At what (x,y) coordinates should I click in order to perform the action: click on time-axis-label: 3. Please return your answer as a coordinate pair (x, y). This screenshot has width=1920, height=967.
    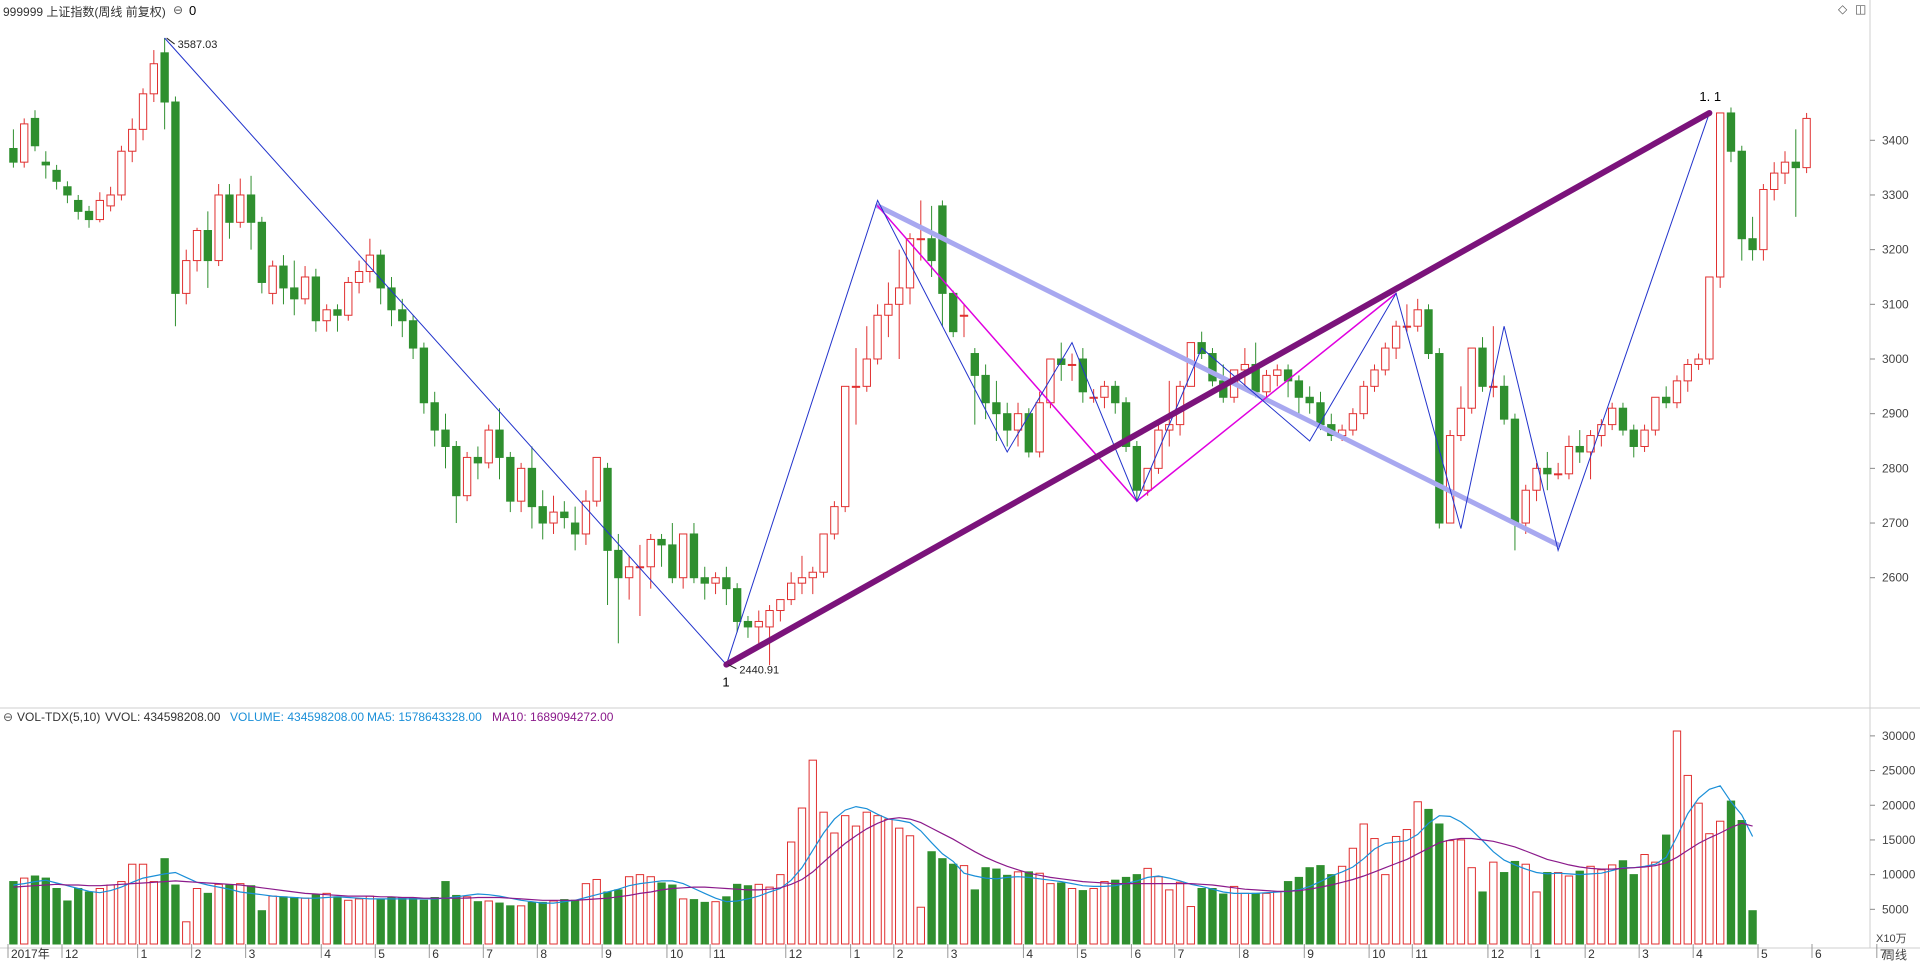
    Looking at the image, I should click on (1645, 954).